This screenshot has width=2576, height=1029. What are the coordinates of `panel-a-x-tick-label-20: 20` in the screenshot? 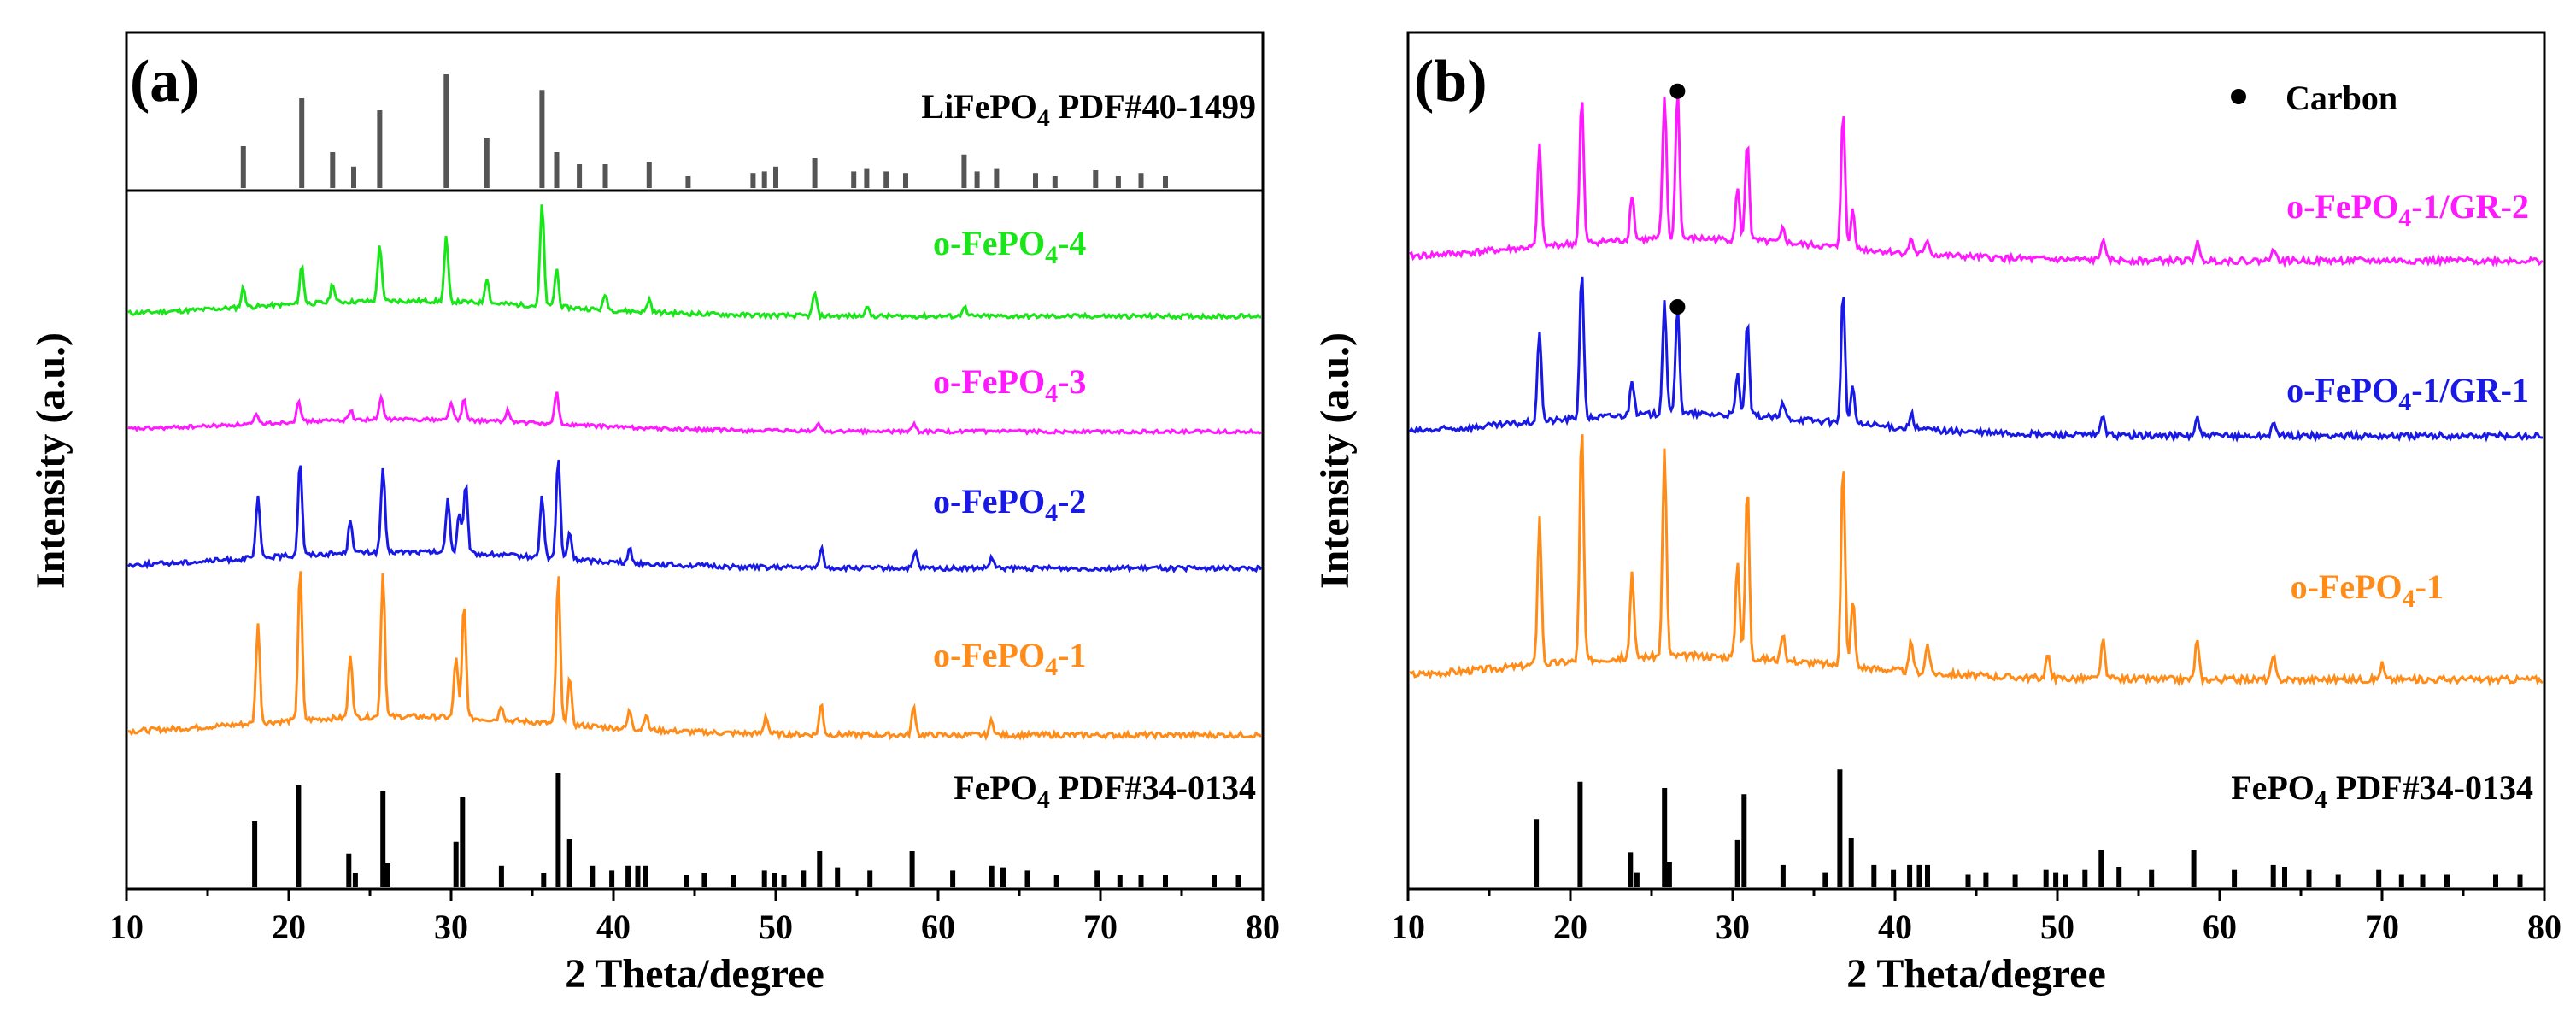 It's located at (289, 927).